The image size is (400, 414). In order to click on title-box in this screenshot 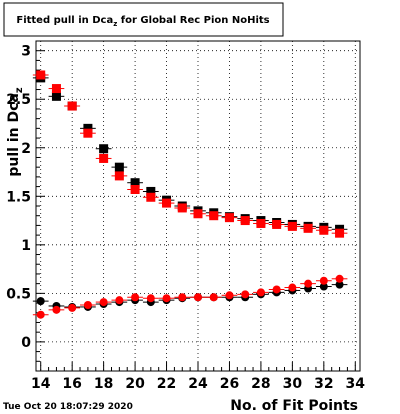, I will do `click(143, 19)`.